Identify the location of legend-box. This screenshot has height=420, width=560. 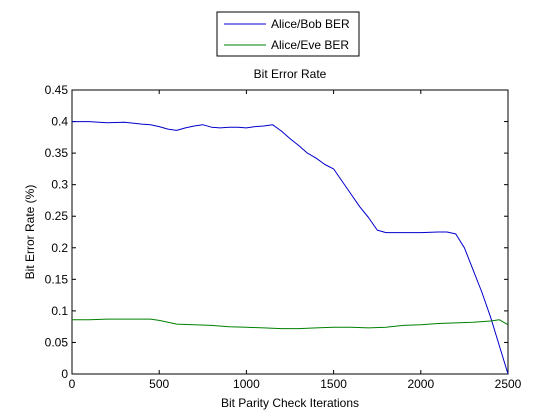
(288, 34).